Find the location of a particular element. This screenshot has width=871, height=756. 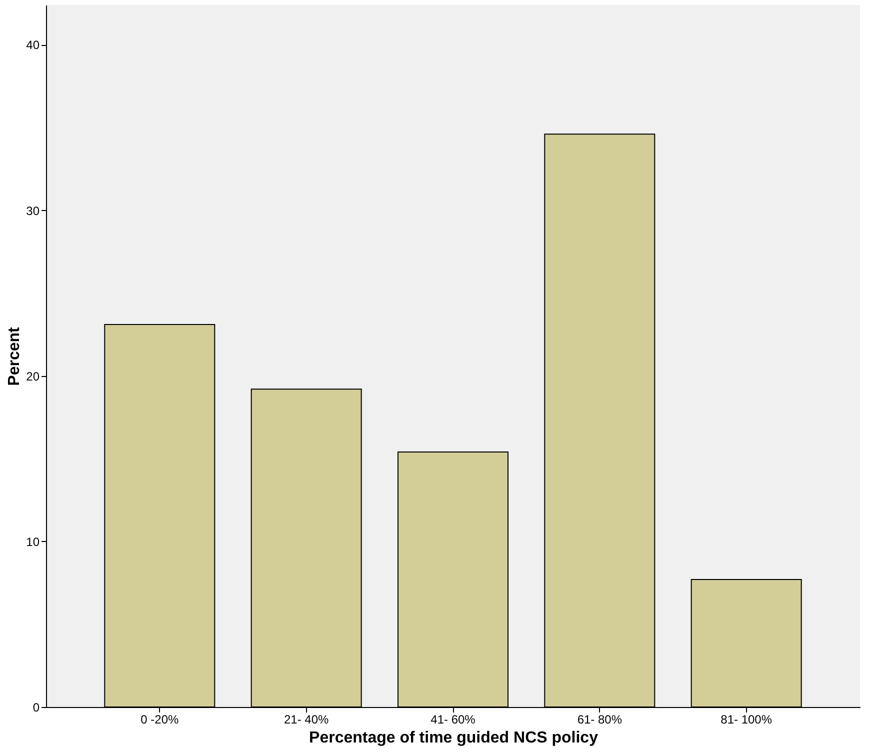

y-tick-label: 30 is located at coordinates (33, 211).